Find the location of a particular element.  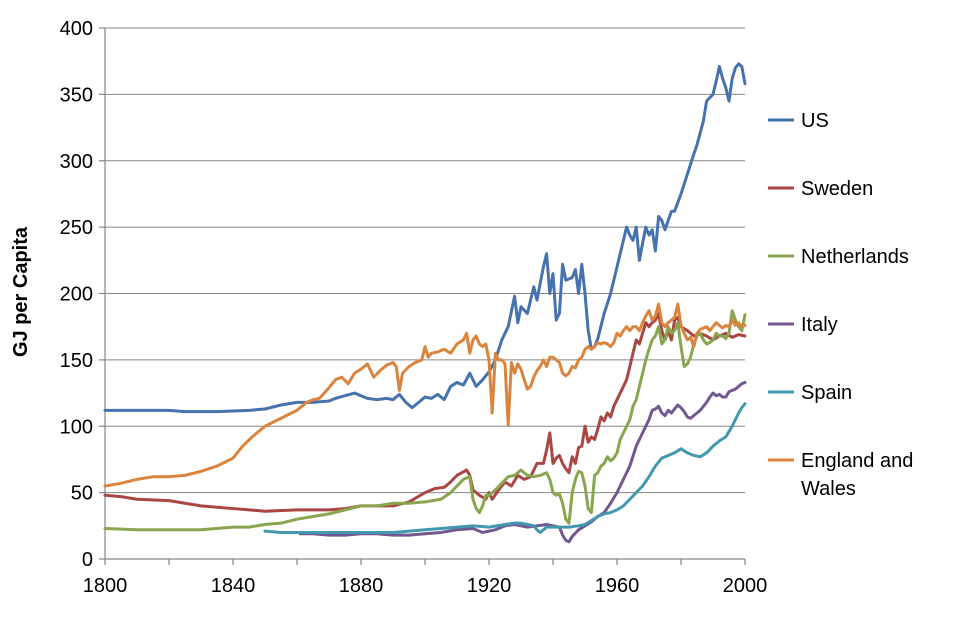

legend-label-italy: Italy is located at coordinates (819, 325).